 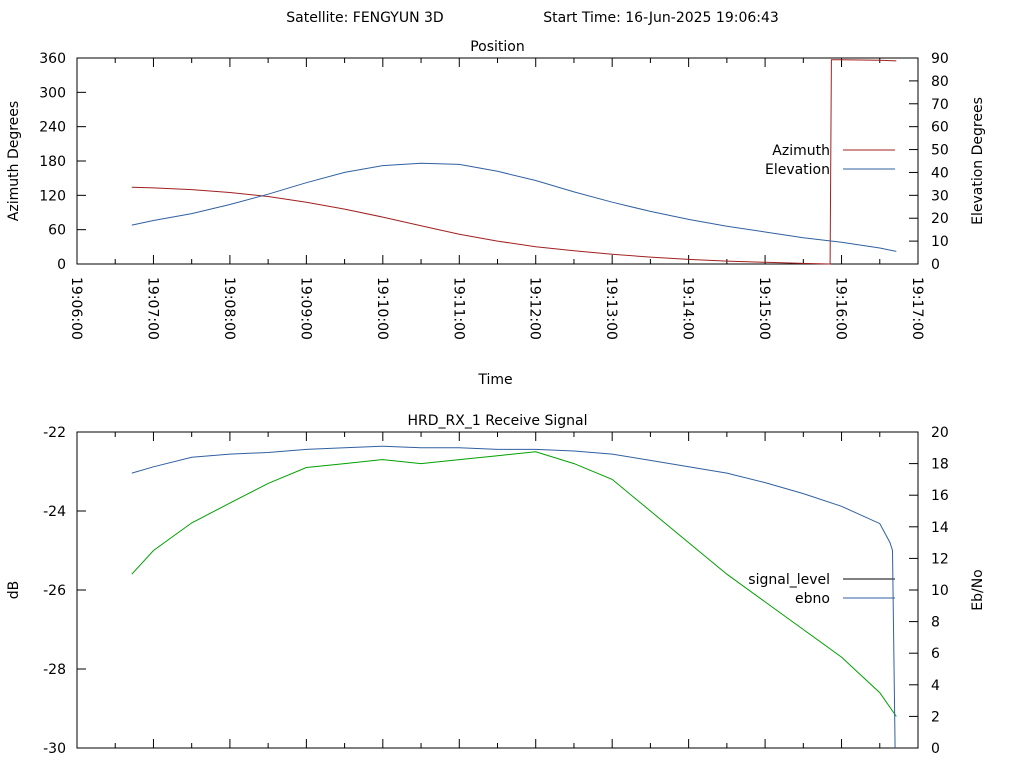 What do you see at coordinates (514, 207) in the screenshot?
I see `series-line-elevation` at bounding box center [514, 207].